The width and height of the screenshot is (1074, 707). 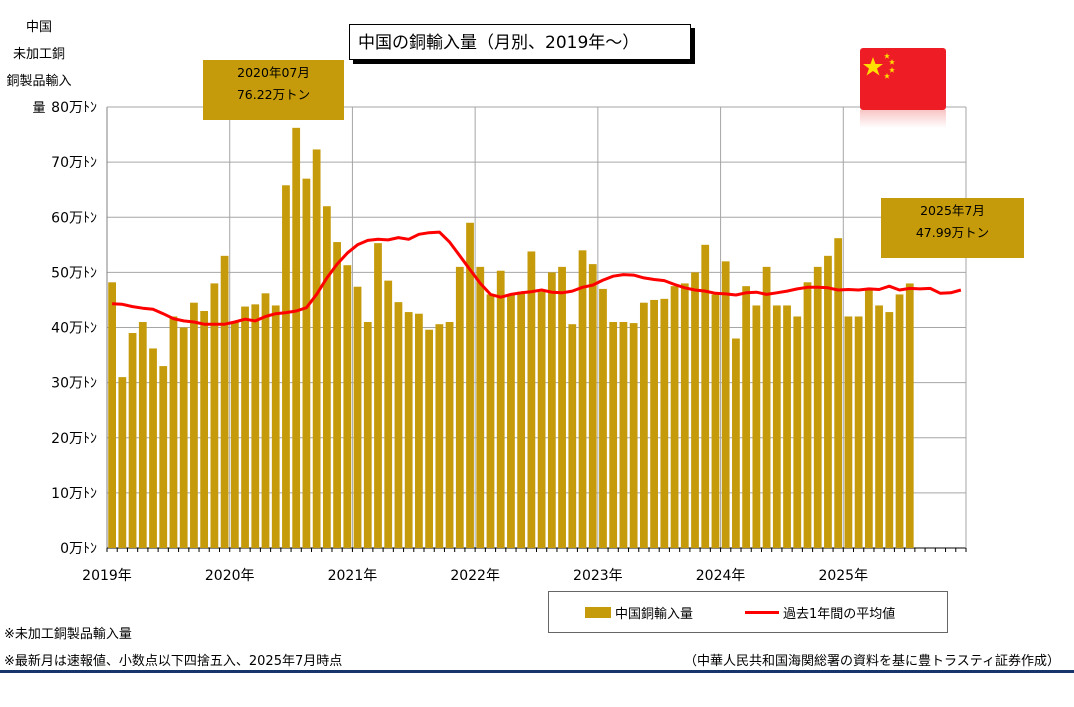 I want to click on footer-rule, so click(x=537, y=671).